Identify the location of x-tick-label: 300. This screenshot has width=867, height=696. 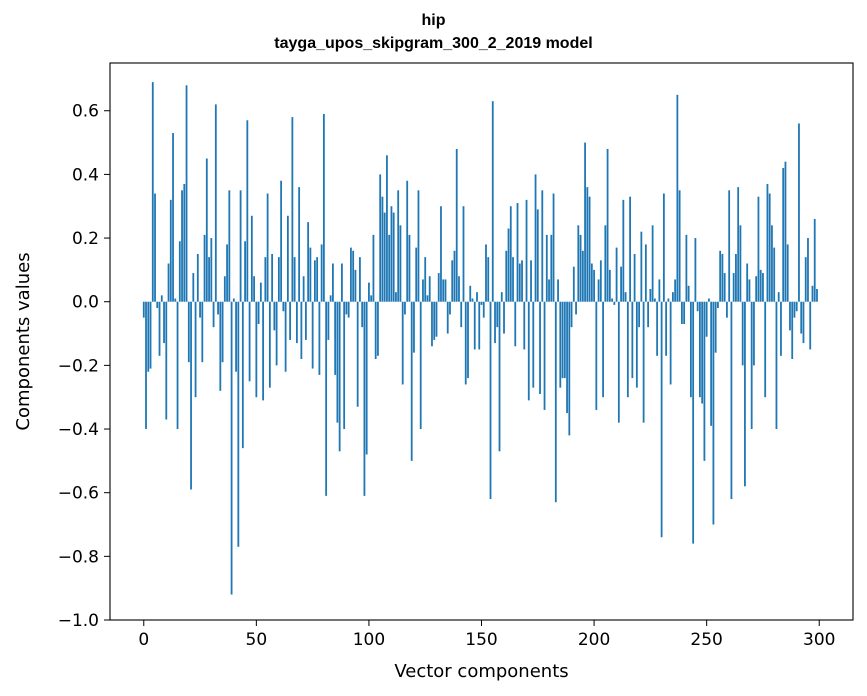
(819, 640).